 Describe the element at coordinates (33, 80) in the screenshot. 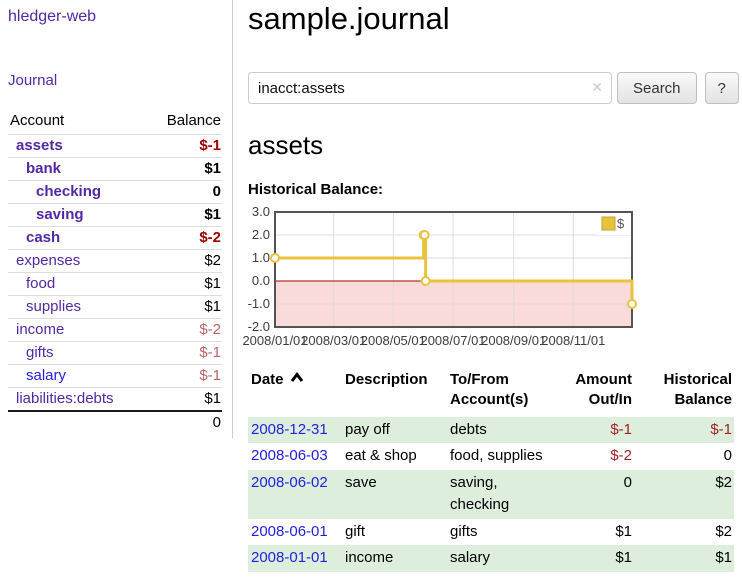

I see `nav-journal-link: Journal` at that location.